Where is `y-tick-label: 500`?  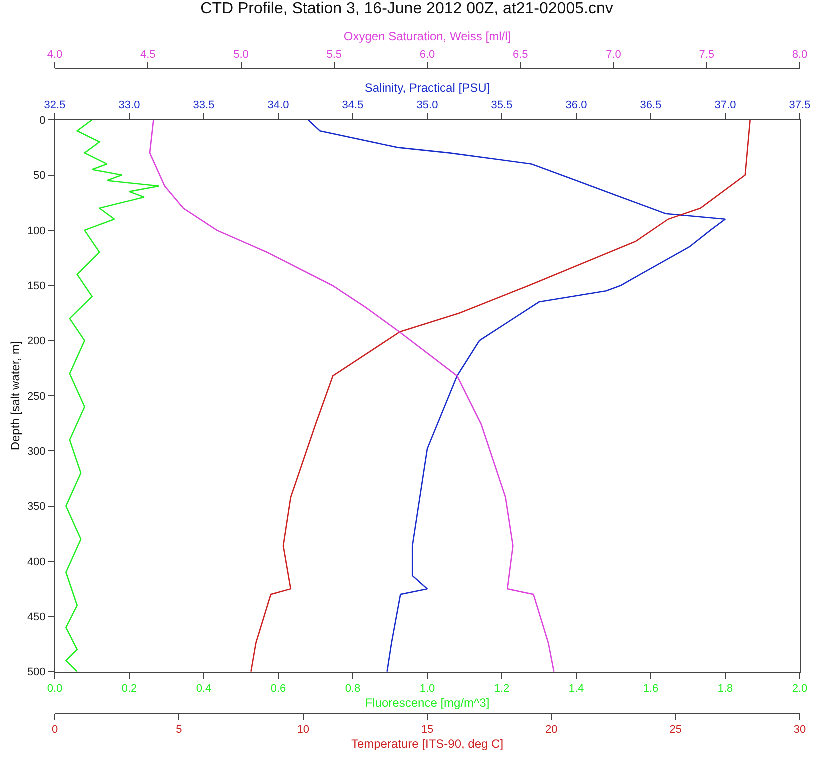
y-tick-label: 500 is located at coordinates (36, 672).